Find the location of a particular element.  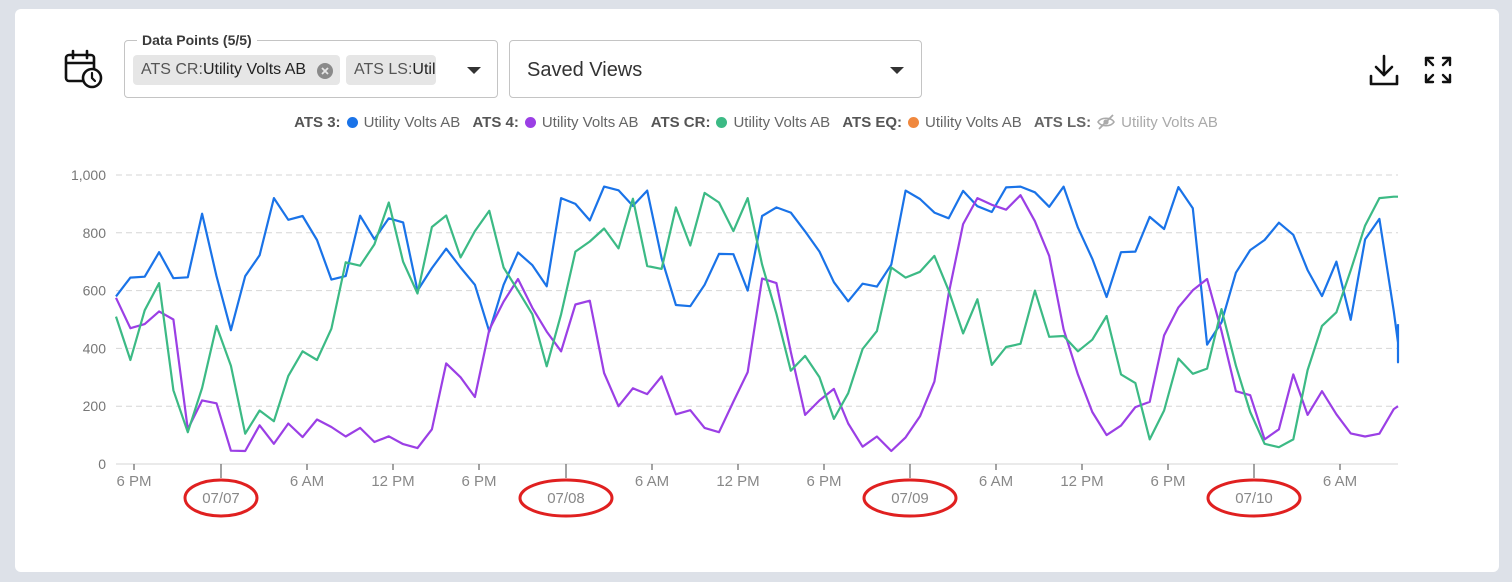

data-point-chip: ATS LS:Util is located at coordinates (391, 70).